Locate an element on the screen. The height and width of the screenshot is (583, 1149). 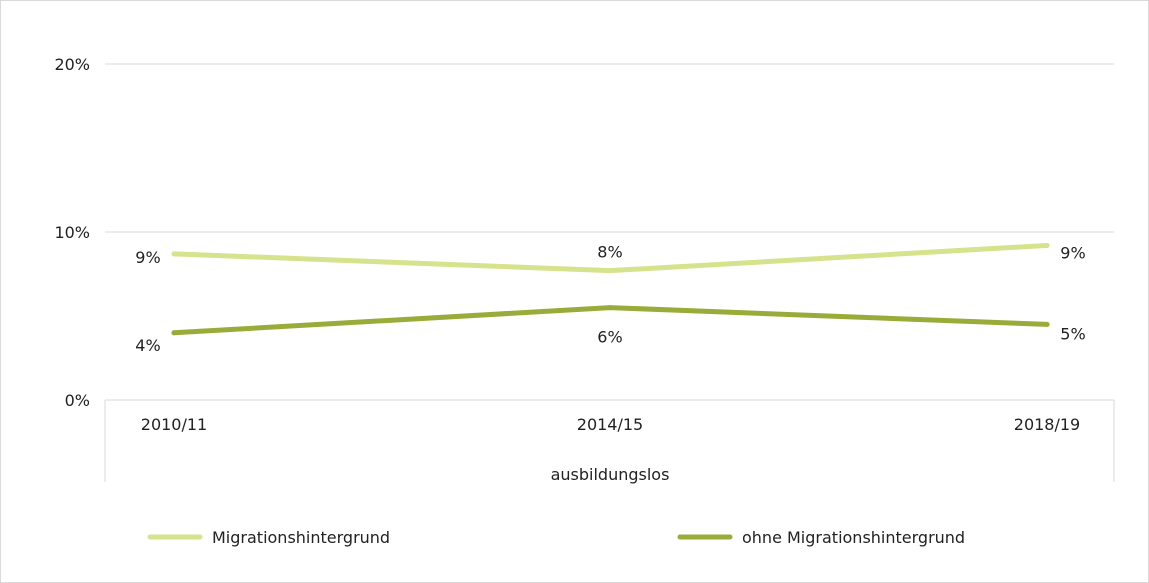
y-tick-label: 10% is located at coordinates (72, 232).